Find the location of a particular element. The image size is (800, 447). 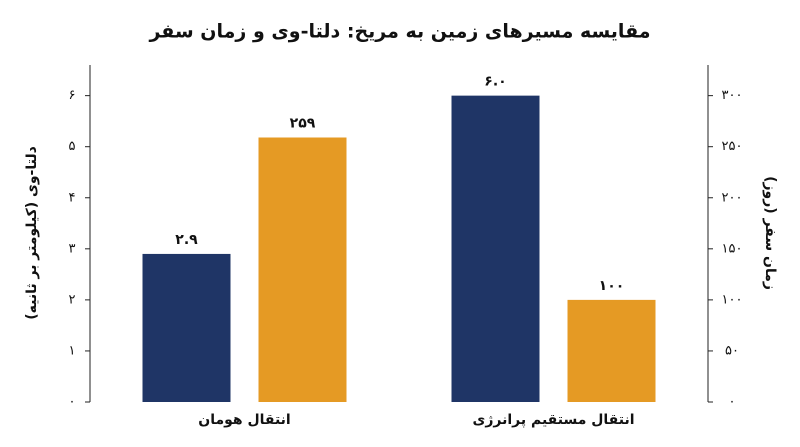

value-label: ۶.۰ is located at coordinates (495, 82).